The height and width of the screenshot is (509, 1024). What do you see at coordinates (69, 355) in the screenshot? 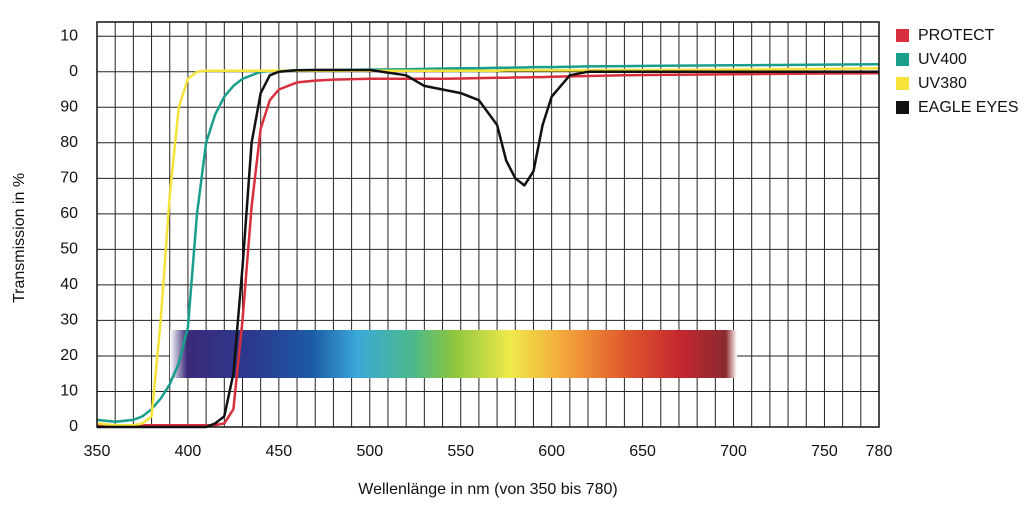
I see `y-tick-label: 20` at bounding box center [69, 355].